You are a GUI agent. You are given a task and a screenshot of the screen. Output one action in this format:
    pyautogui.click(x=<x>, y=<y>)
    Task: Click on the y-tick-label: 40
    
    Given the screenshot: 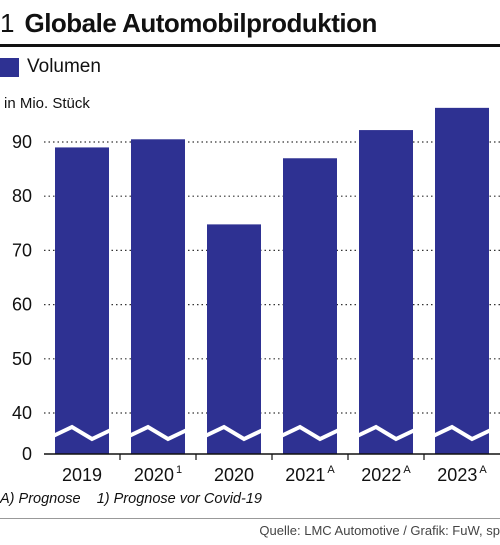 What is the action you would take?
    pyautogui.click(x=22, y=413)
    